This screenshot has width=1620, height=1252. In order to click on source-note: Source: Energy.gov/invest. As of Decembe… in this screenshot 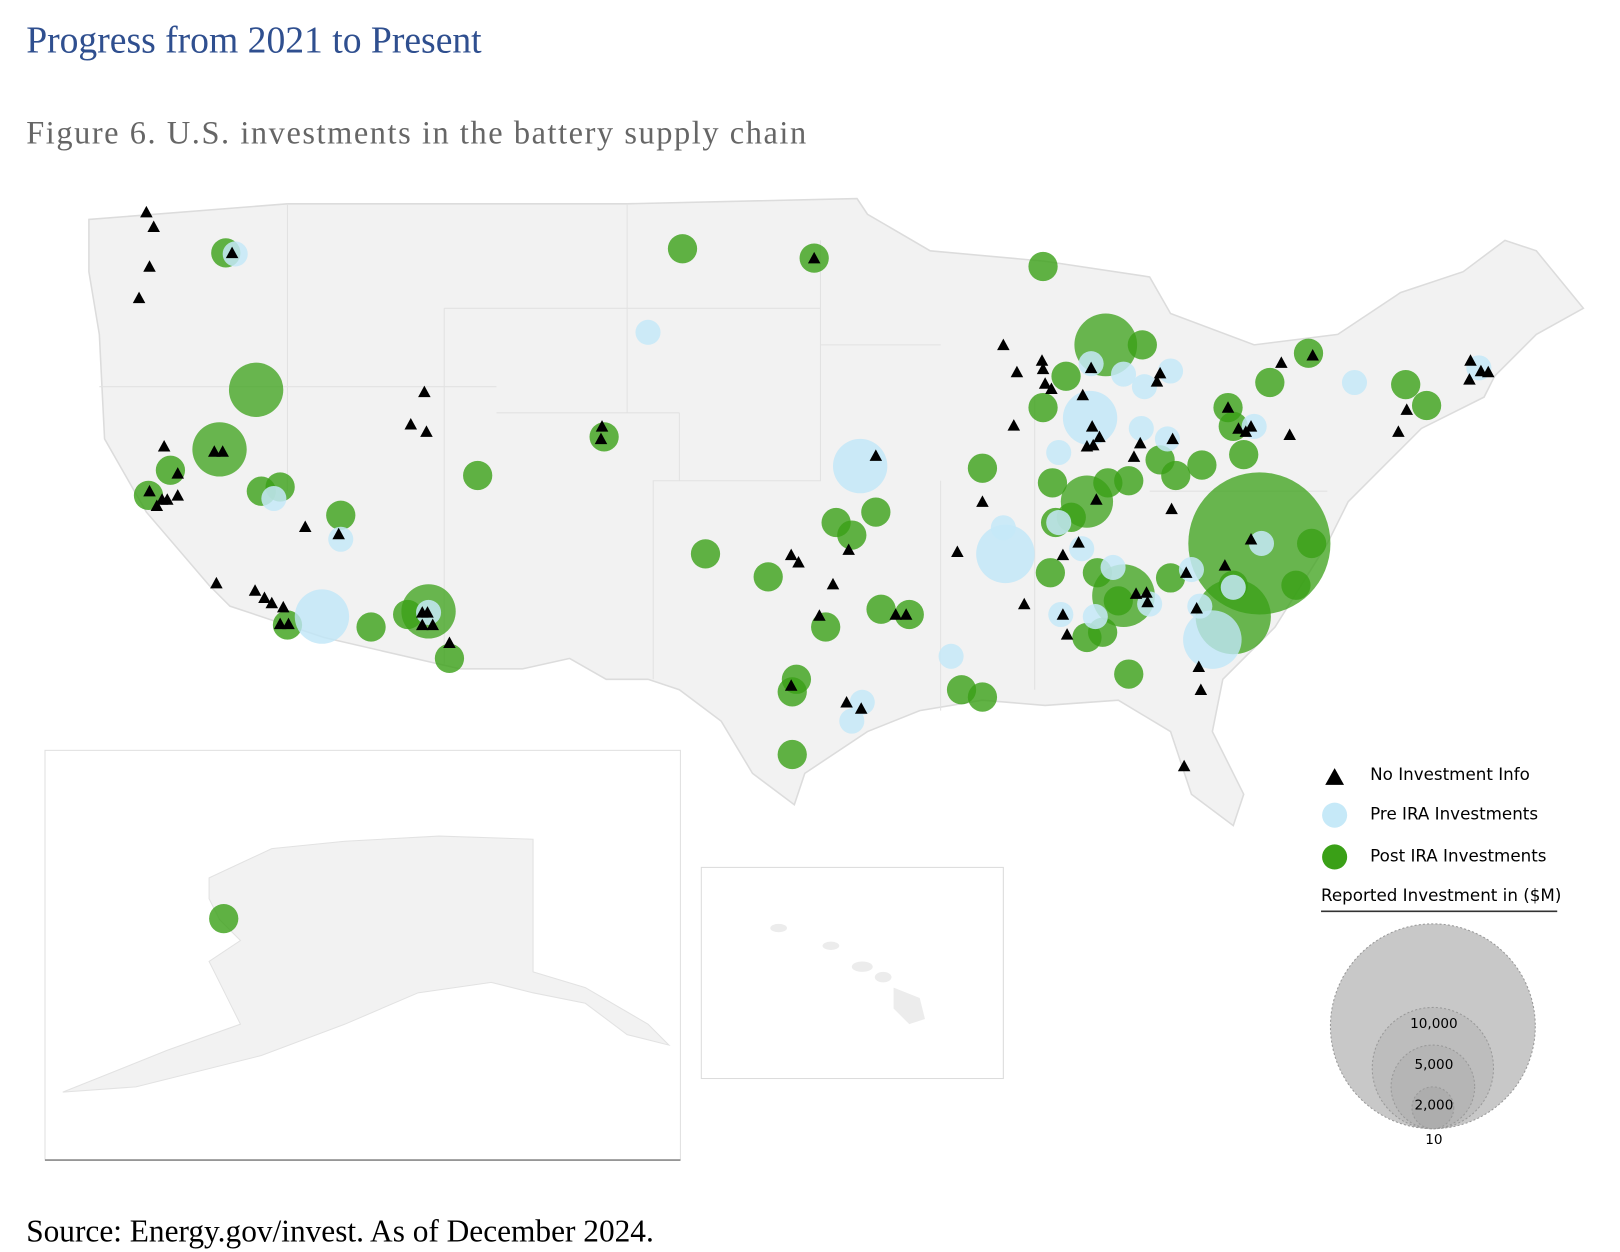, I will do `click(340, 1230)`.